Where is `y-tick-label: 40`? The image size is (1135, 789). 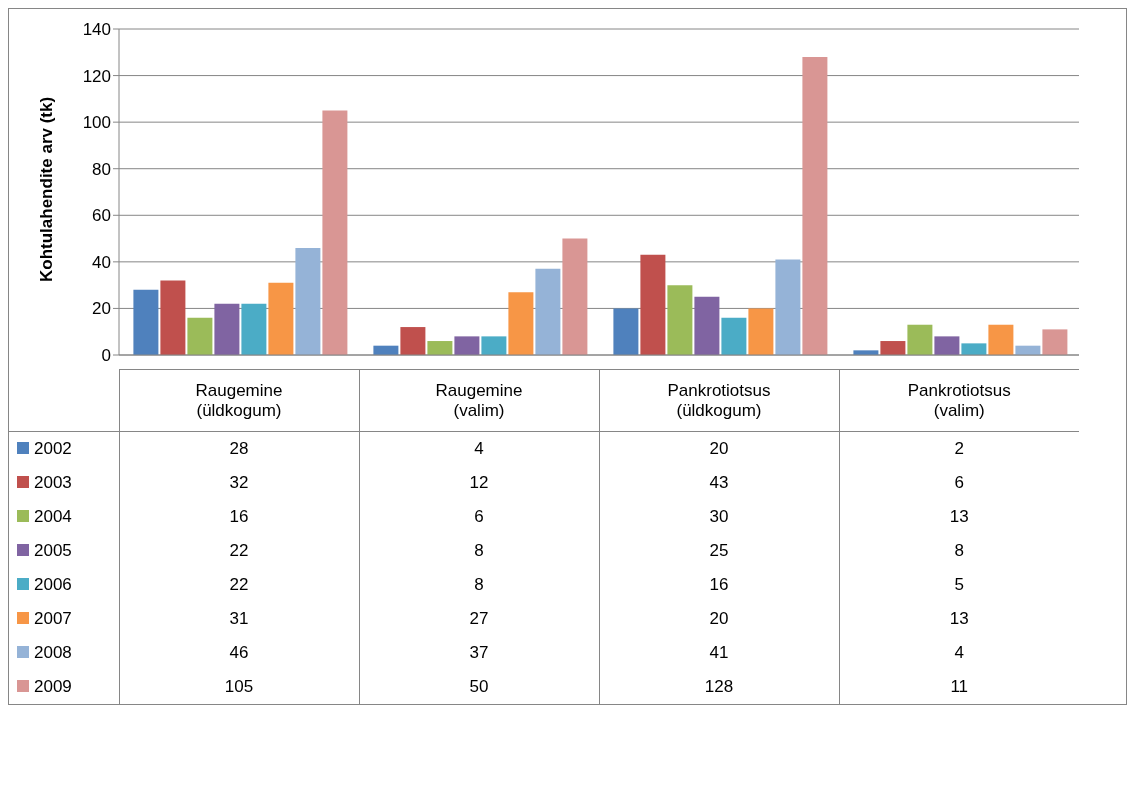 y-tick-label: 40 is located at coordinates (101, 262).